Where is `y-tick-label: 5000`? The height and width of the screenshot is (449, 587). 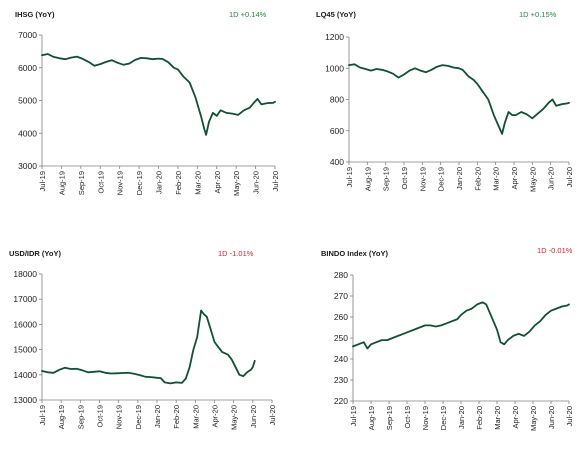 y-tick-label: 5000 is located at coordinates (27, 101).